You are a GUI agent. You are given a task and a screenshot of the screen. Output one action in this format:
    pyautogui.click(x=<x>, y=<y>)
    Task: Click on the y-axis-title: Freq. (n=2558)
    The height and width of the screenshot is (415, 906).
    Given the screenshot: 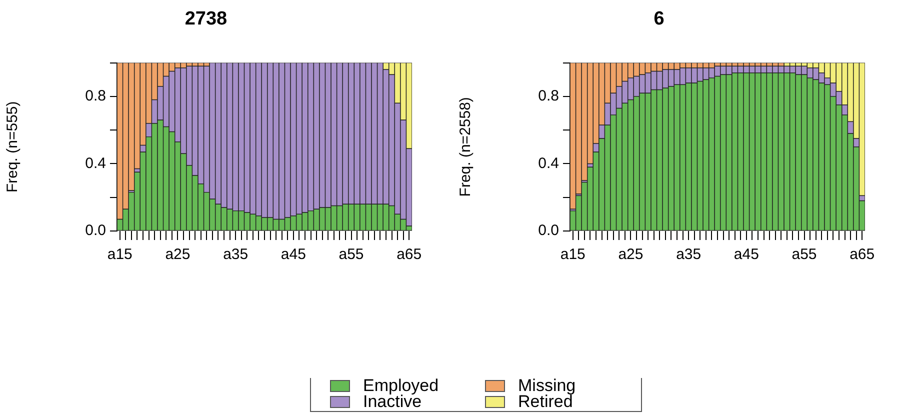 What is the action you would take?
    pyautogui.click(x=465, y=147)
    